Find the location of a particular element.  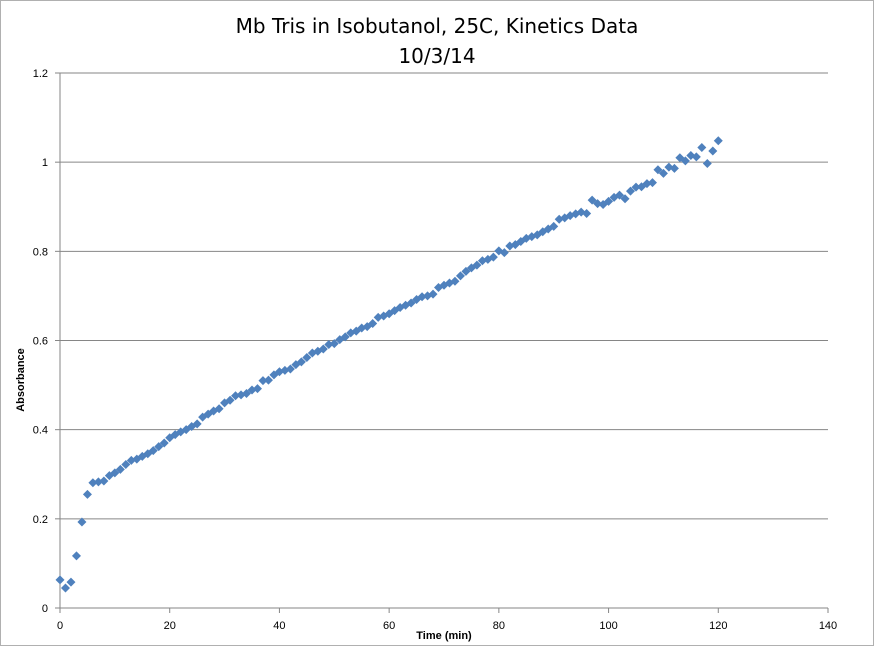

y-tick-label: 1 is located at coordinates (45, 163).